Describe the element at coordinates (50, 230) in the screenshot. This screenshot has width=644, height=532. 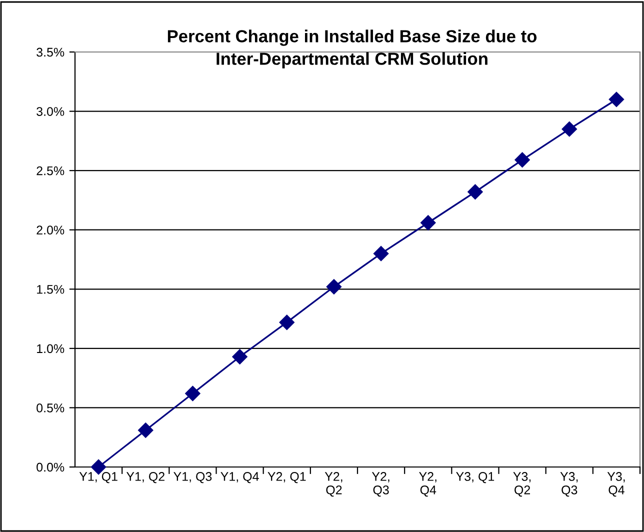
I see `y-tick-label: 2.0%` at that location.